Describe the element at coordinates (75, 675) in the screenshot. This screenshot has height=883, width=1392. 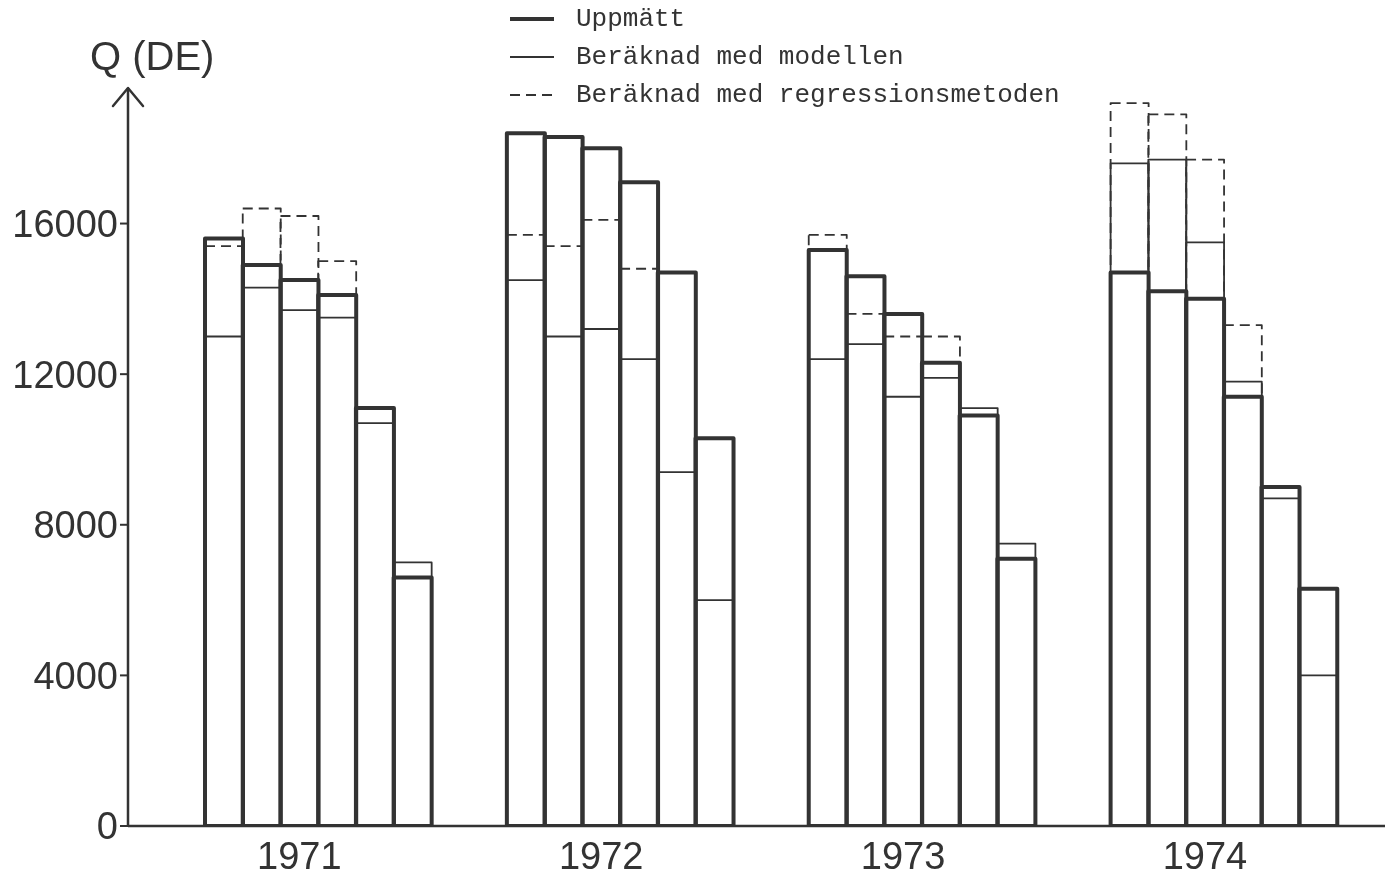
I see `y-tick-label: 4000` at that location.